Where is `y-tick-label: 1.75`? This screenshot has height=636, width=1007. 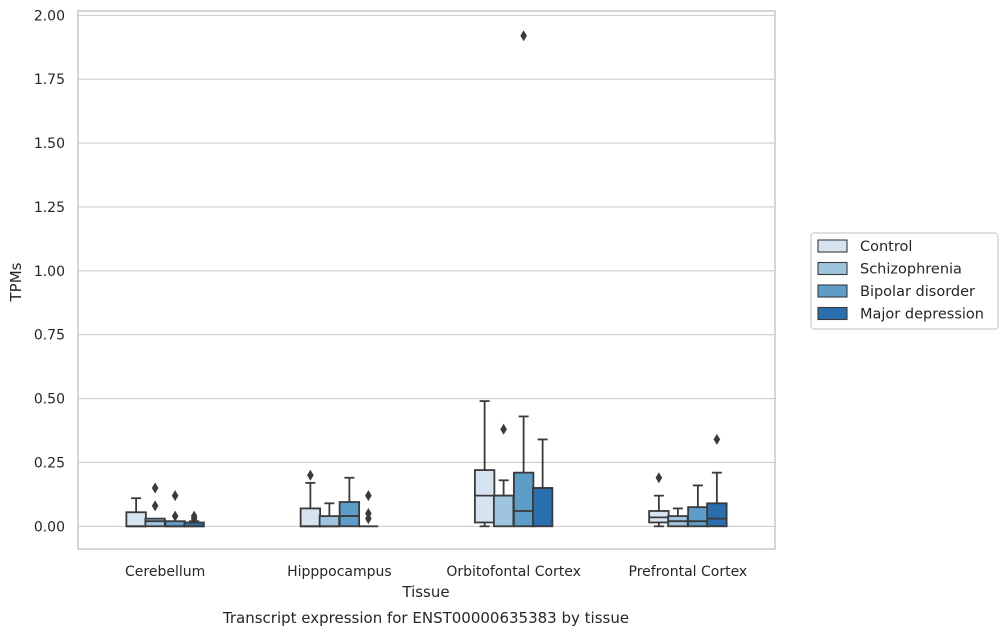
y-tick-label: 1.75 is located at coordinates (49, 80).